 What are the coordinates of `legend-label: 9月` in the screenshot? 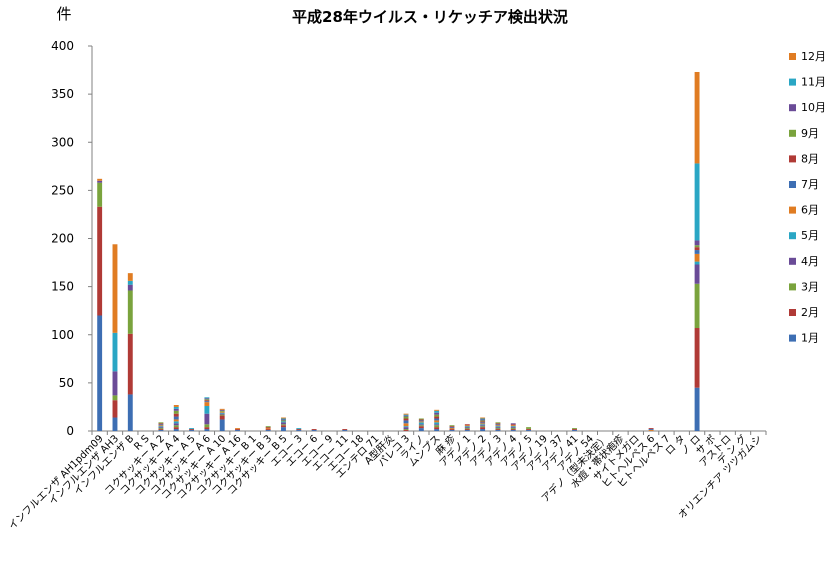 It's located at (810, 133).